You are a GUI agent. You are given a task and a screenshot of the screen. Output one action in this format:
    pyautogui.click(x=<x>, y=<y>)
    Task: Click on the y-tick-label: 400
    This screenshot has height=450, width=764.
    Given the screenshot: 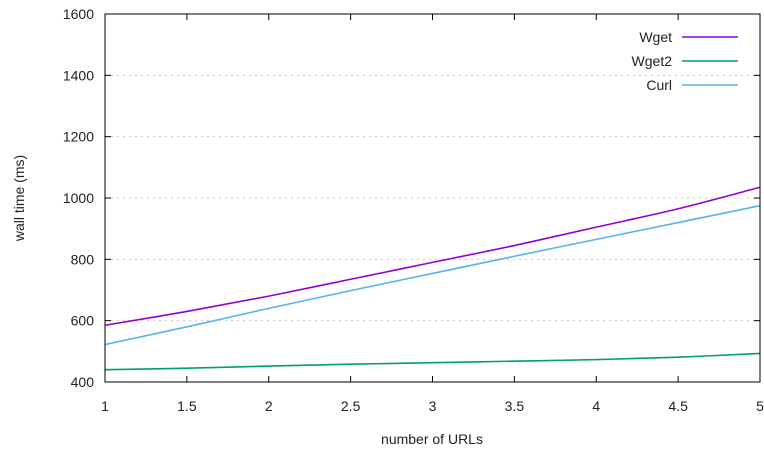 What is the action you would take?
    pyautogui.click(x=83, y=382)
    